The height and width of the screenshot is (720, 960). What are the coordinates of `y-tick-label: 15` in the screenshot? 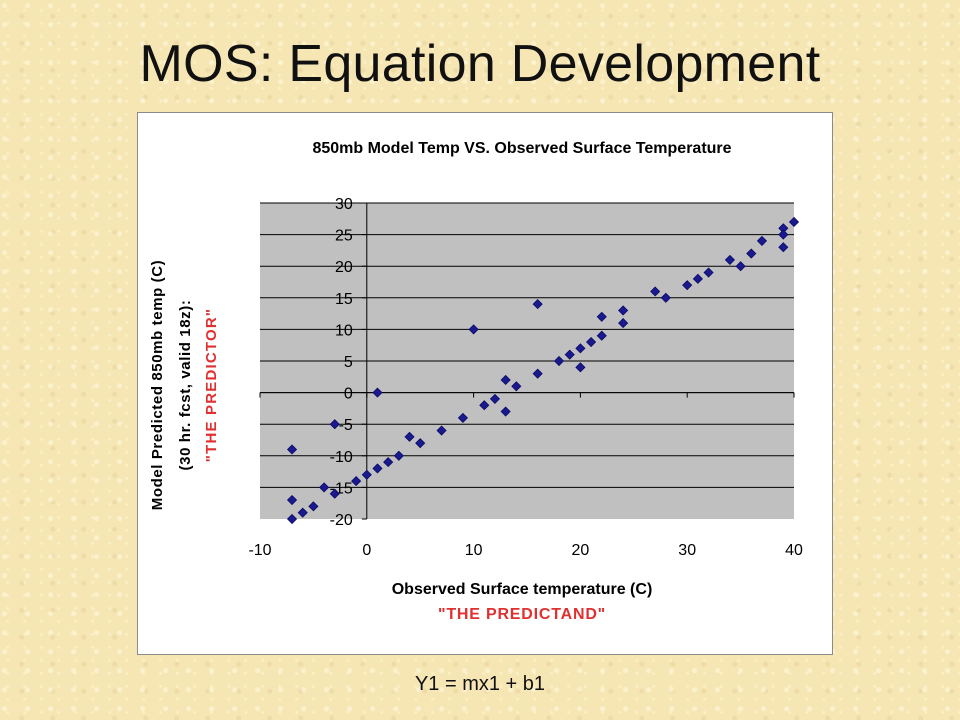 It's located at (344, 299).